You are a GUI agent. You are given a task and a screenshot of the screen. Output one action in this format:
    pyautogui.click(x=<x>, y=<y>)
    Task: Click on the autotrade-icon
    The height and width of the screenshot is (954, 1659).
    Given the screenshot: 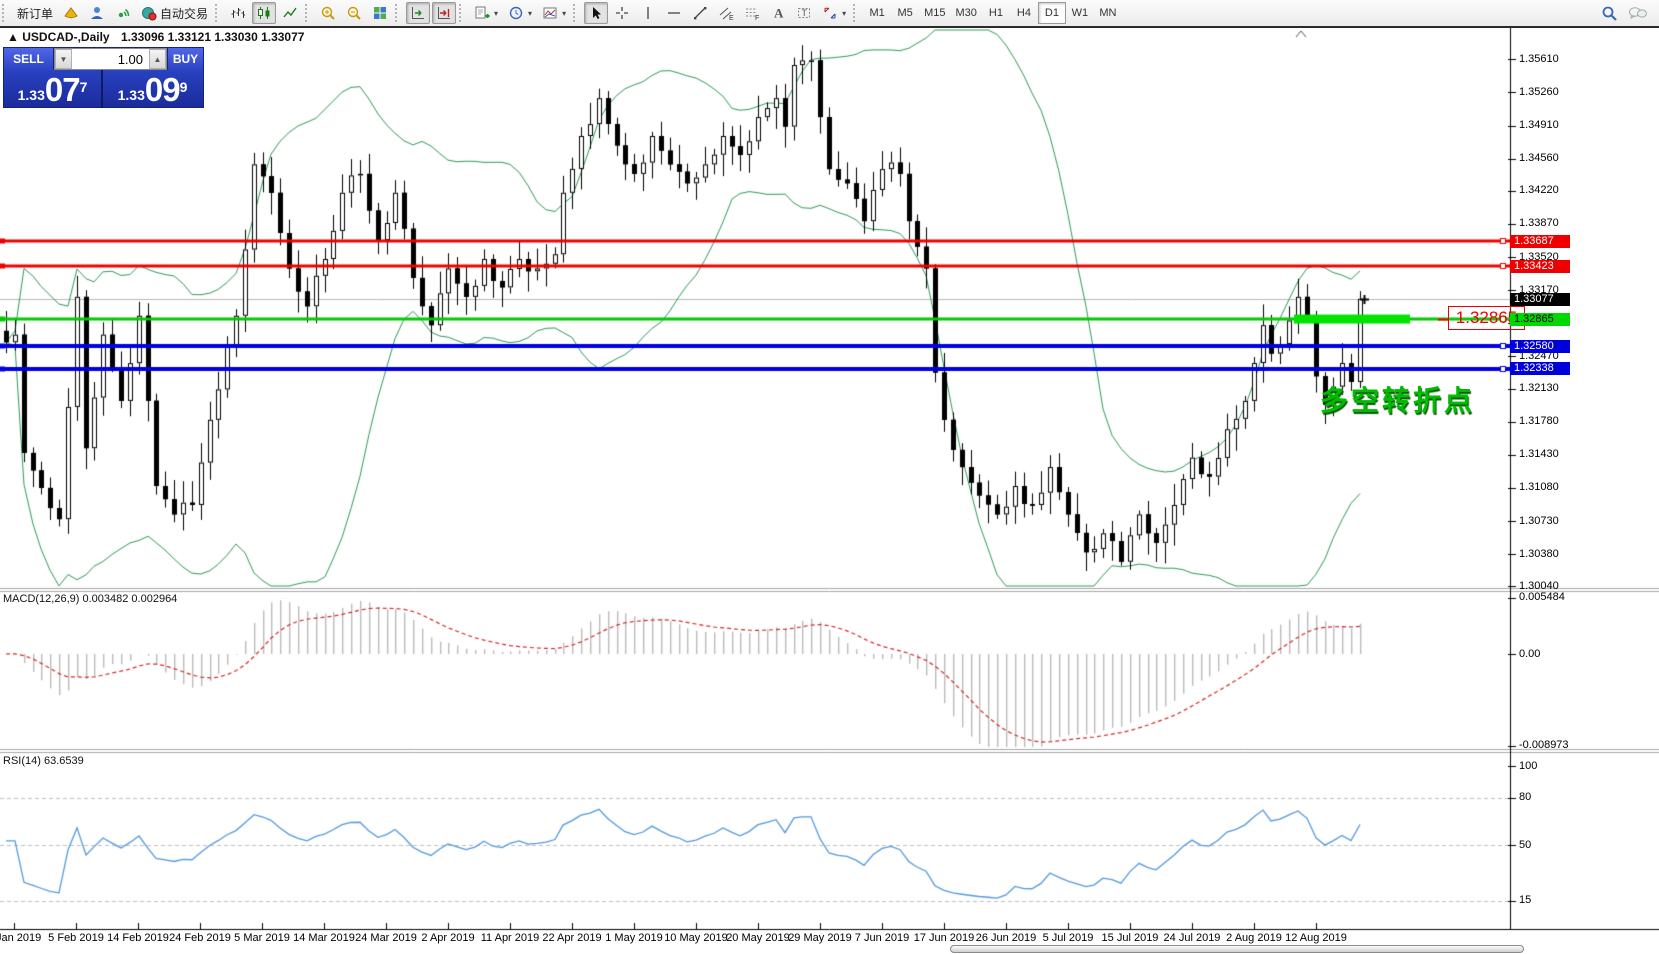 What is the action you would take?
    pyautogui.click(x=149, y=13)
    